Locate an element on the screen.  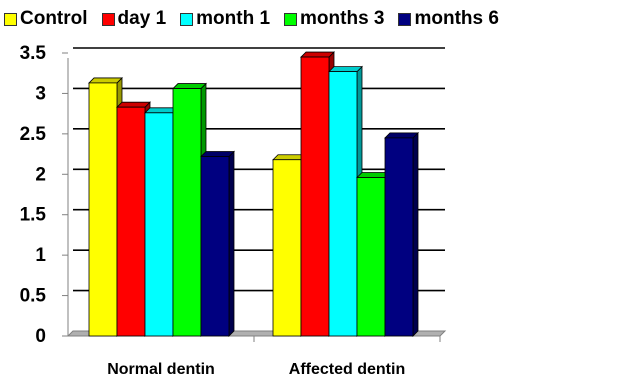
legend-item: months 6 is located at coordinates (448, 19).